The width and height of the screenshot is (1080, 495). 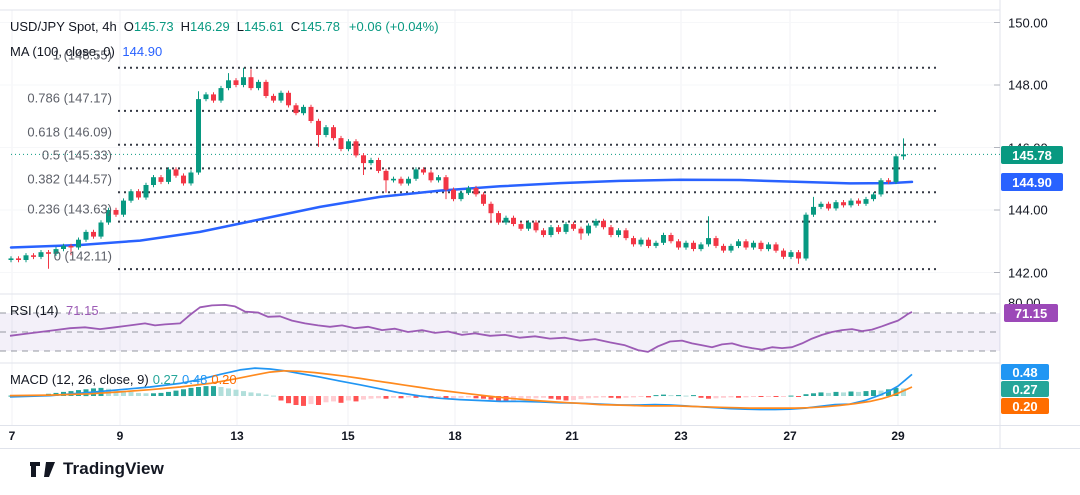 What do you see at coordinates (42, 469) in the screenshot?
I see `tradingview-logo-icon` at bounding box center [42, 469].